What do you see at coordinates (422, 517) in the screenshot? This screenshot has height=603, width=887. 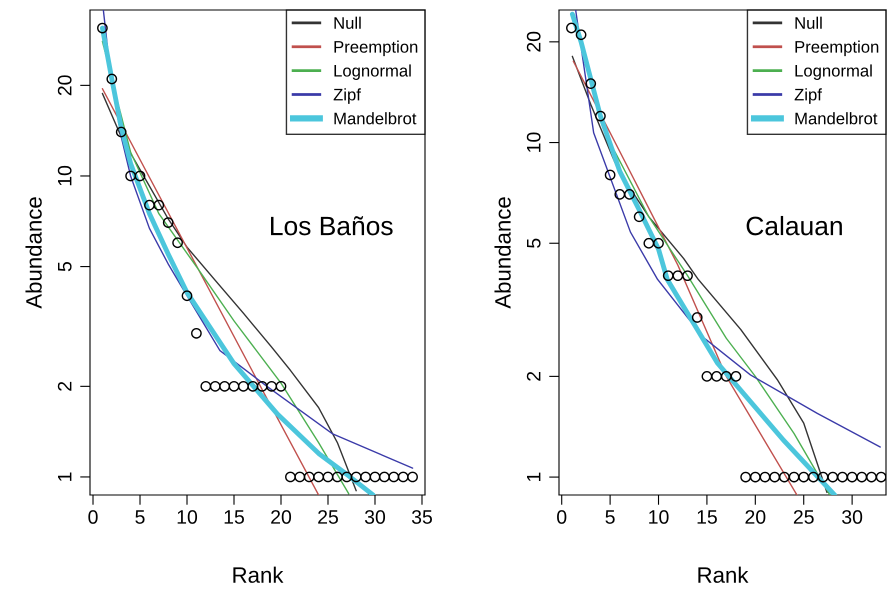 I see `x-tick-label: 35` at bounding box center [422, 517].